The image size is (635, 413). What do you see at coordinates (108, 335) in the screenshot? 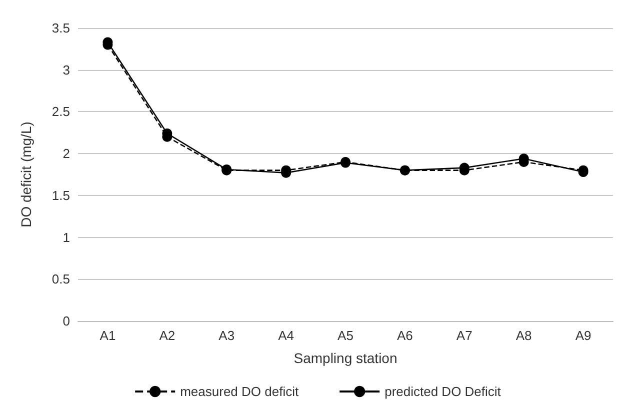
I see `x-tick-label: A1` at bounding box center [108, 335].